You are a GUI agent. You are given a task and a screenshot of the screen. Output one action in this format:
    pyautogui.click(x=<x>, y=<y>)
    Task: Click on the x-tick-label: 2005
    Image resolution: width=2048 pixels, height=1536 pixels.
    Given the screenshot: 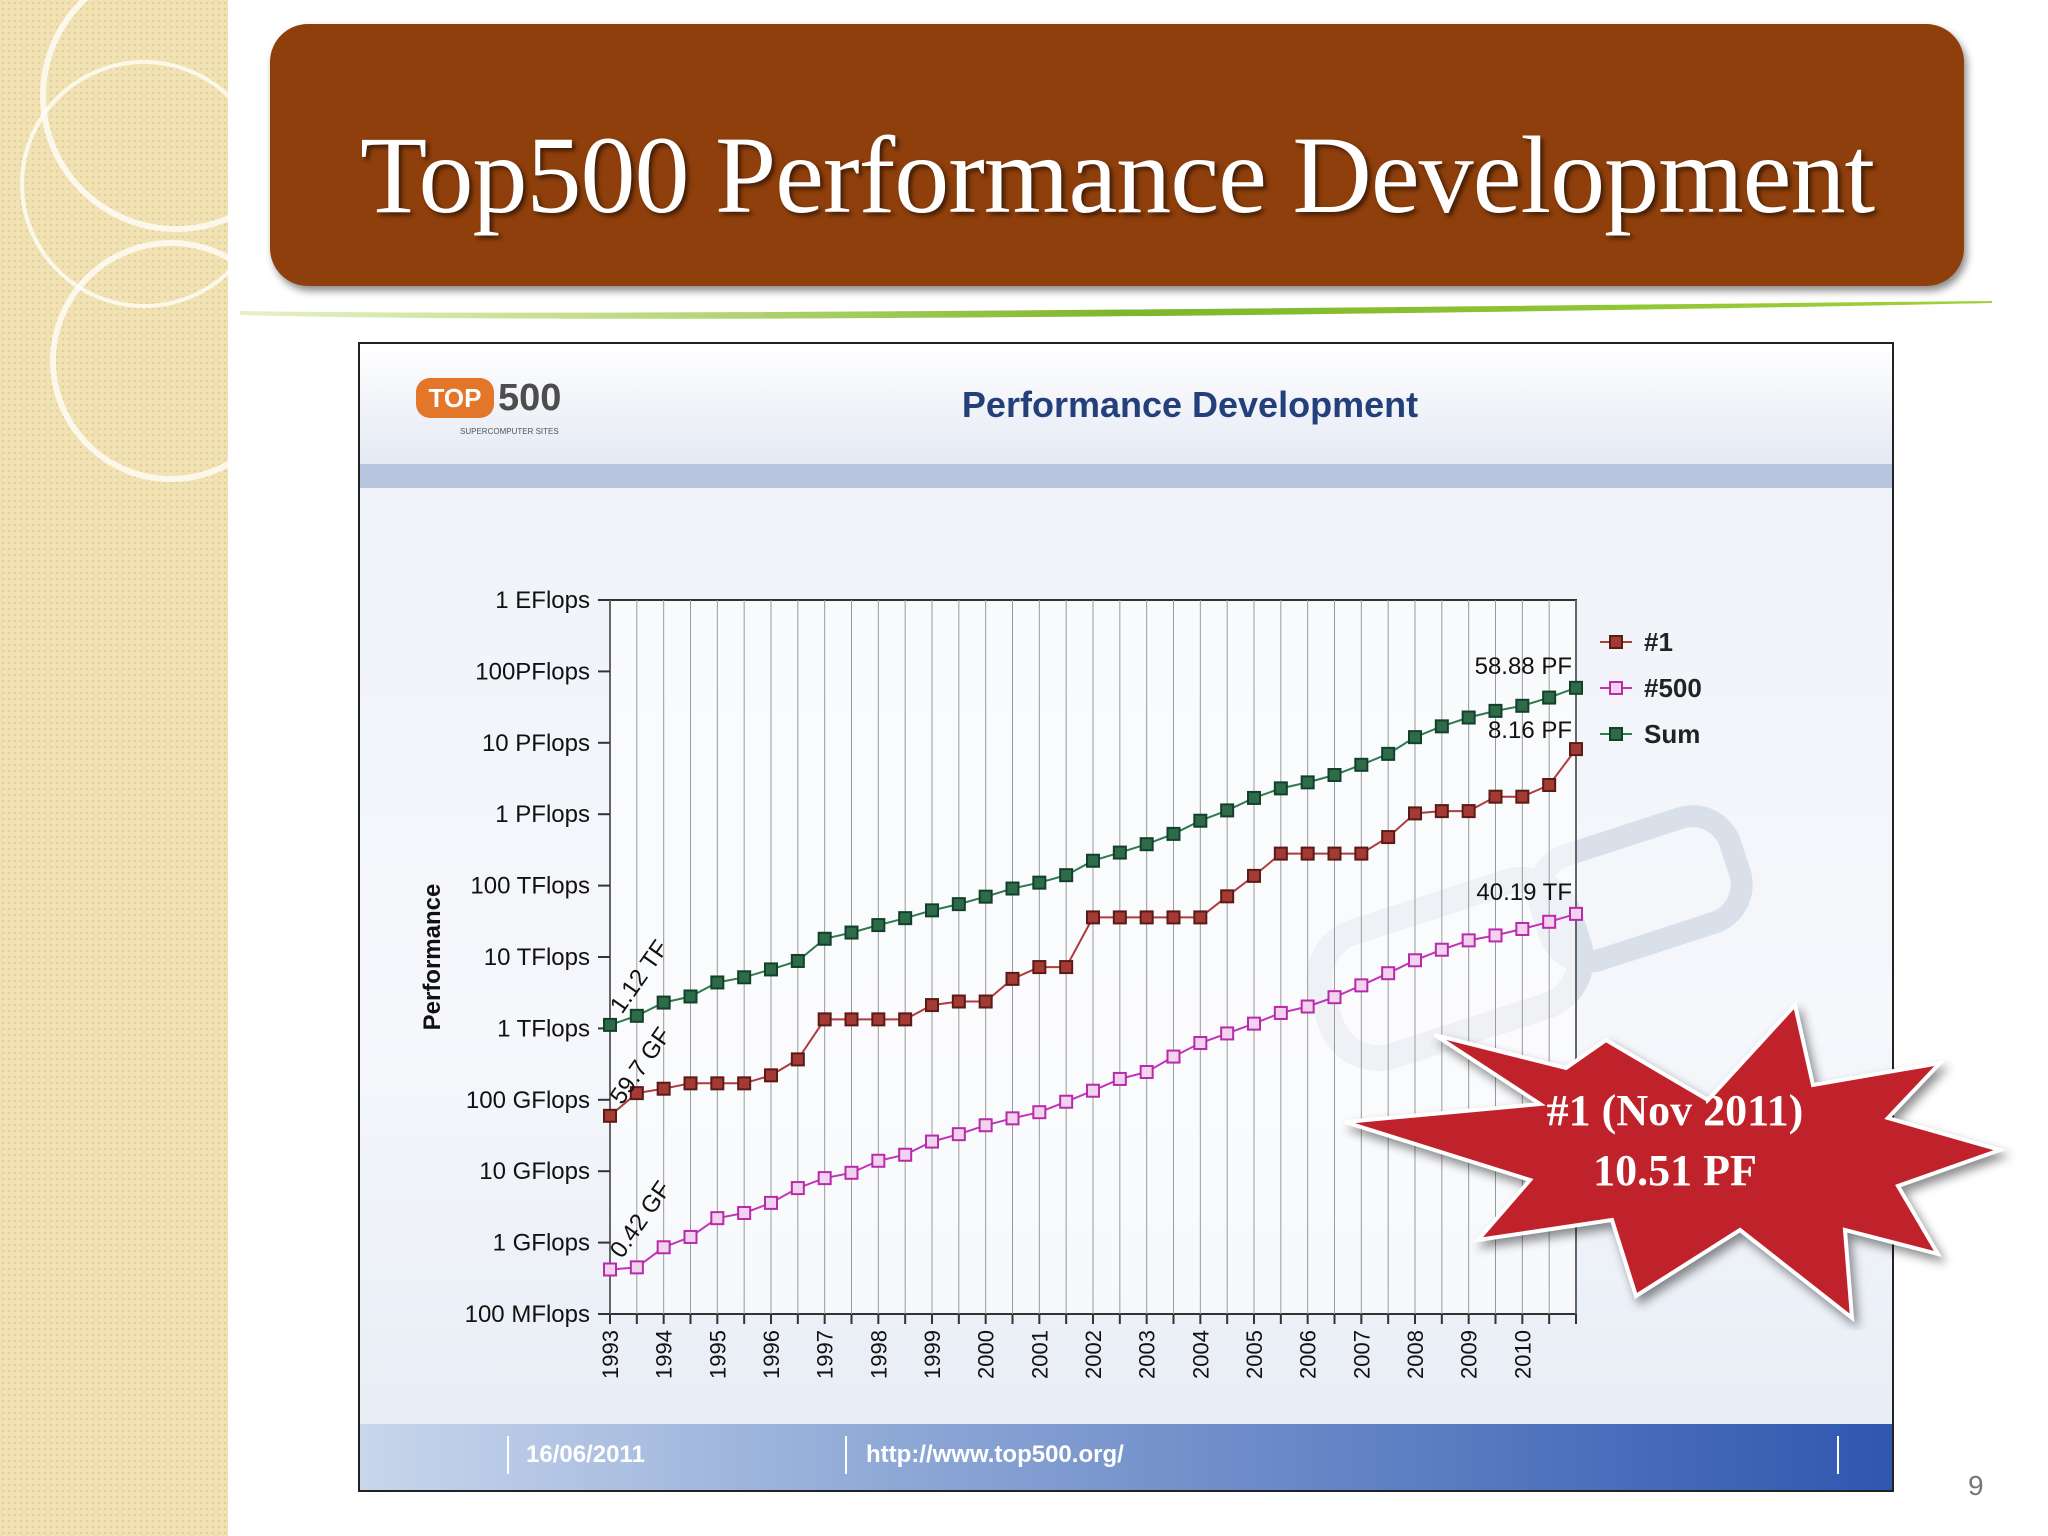 What is the action you would take?
    pyautogui.click(x=1254, y=1354)
    